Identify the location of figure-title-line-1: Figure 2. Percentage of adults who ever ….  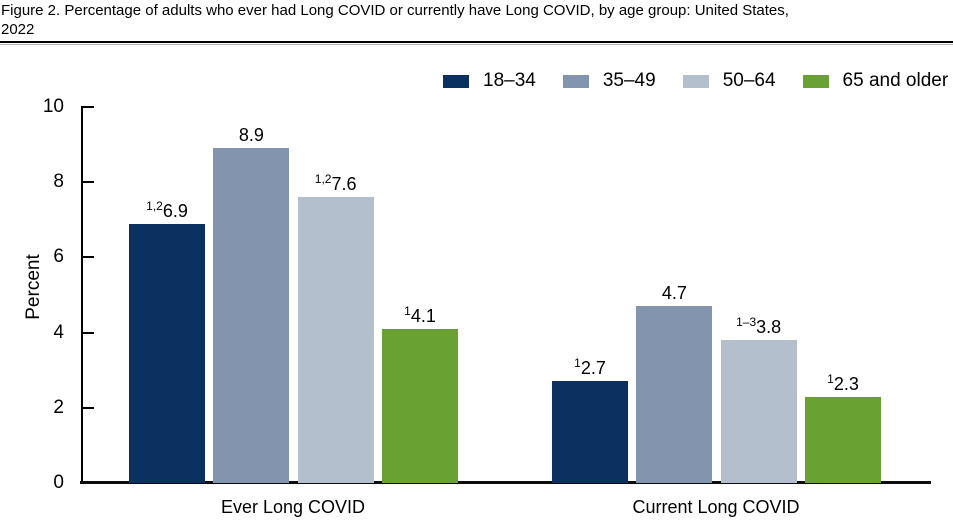
(395, 10).